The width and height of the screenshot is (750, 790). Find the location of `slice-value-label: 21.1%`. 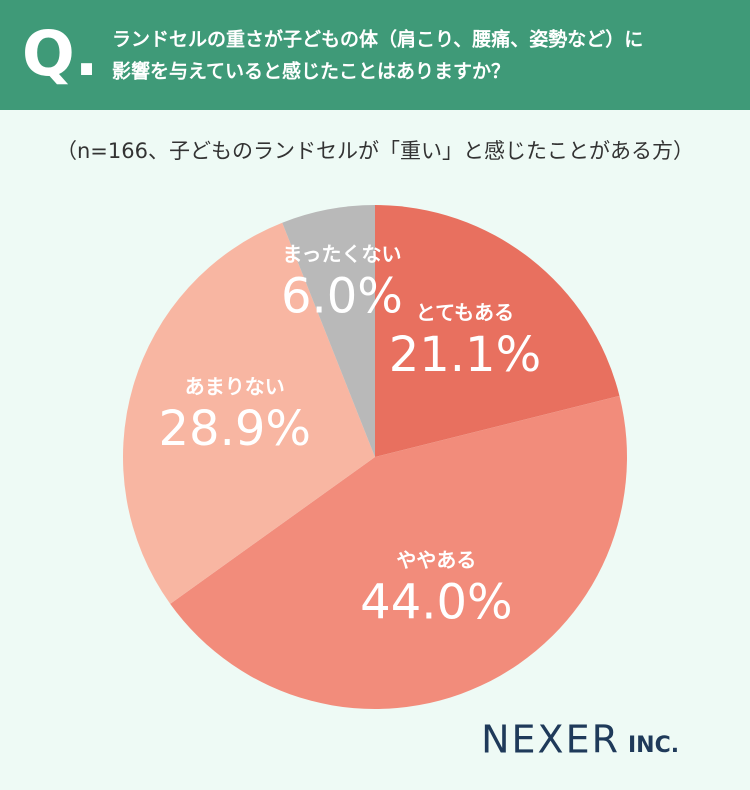

slice-value-label: 21.1% is located at coordinates (465, 355).